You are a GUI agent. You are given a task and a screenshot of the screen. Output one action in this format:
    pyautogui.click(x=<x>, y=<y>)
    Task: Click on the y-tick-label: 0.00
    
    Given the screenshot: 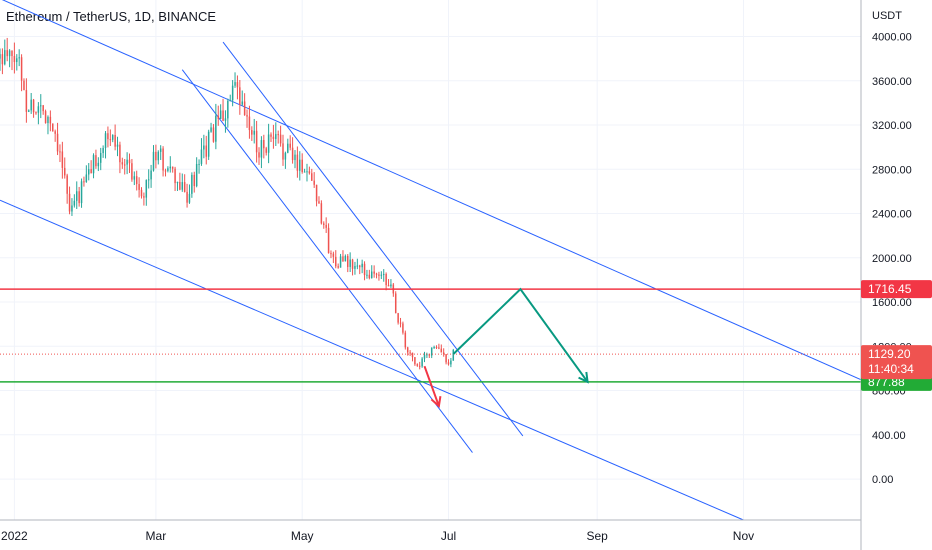 What is the action you would take?
    pyautogui.click(x=882, y=480)
    